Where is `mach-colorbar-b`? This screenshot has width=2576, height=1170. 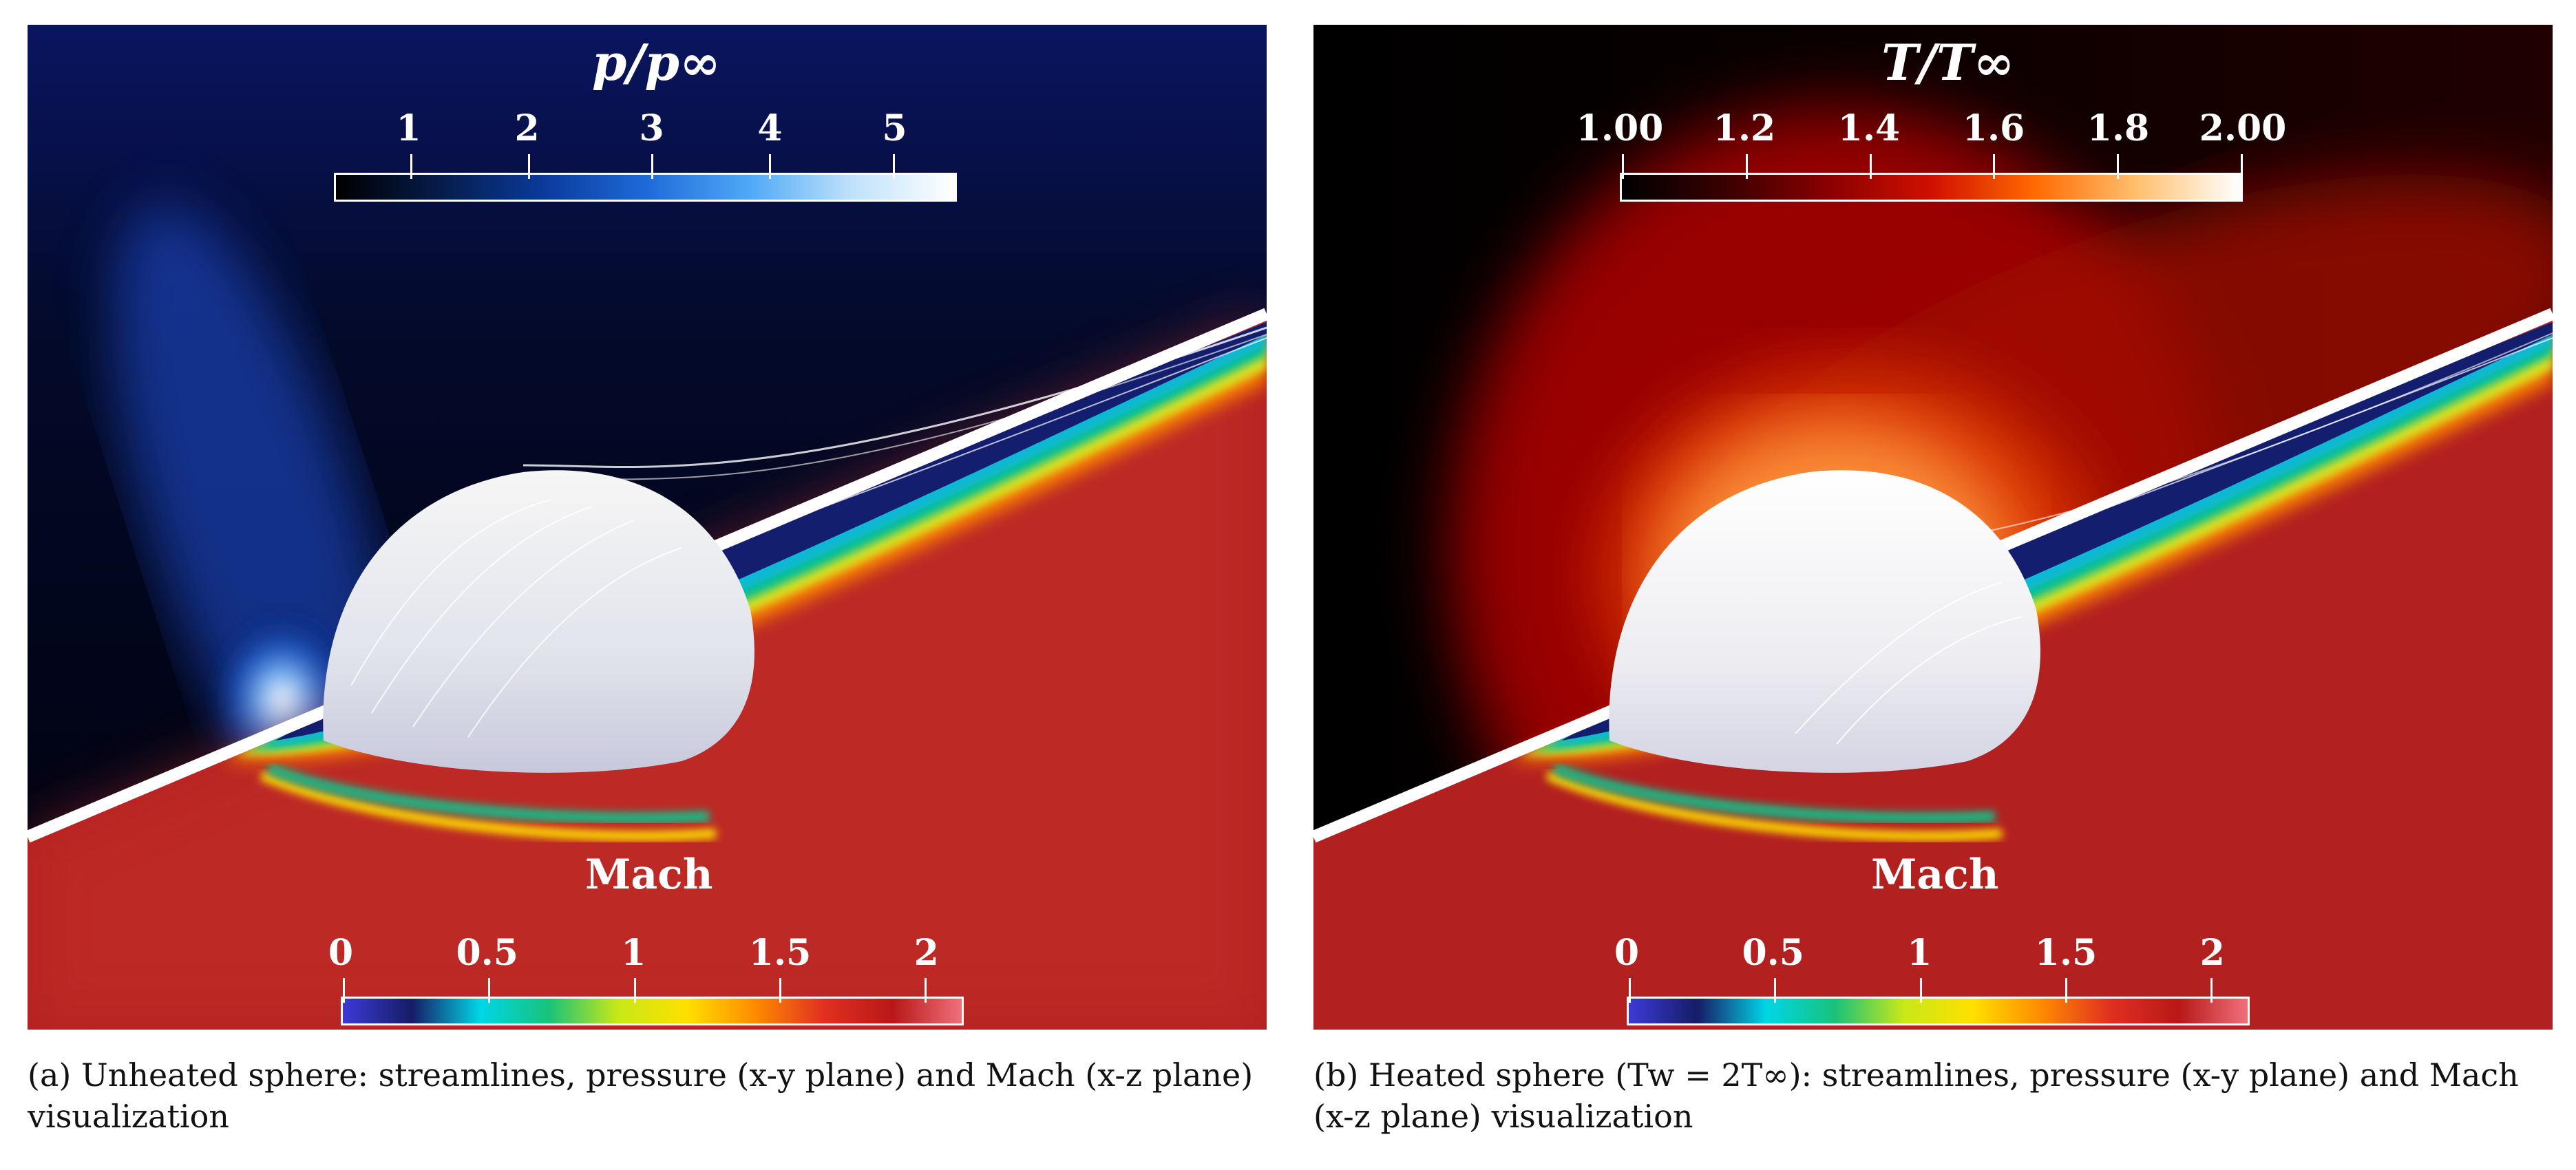 mach-colorbar-b is located at coordinates (1939, 1001).